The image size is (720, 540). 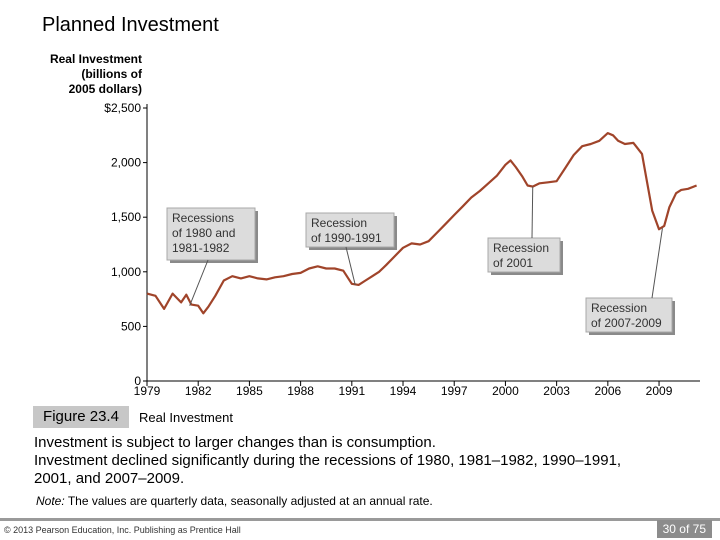 What do you see at coordinates (147, 391) in the screenshot?
I see `x-tick-label: 1979` at bounding box center [147, 391].